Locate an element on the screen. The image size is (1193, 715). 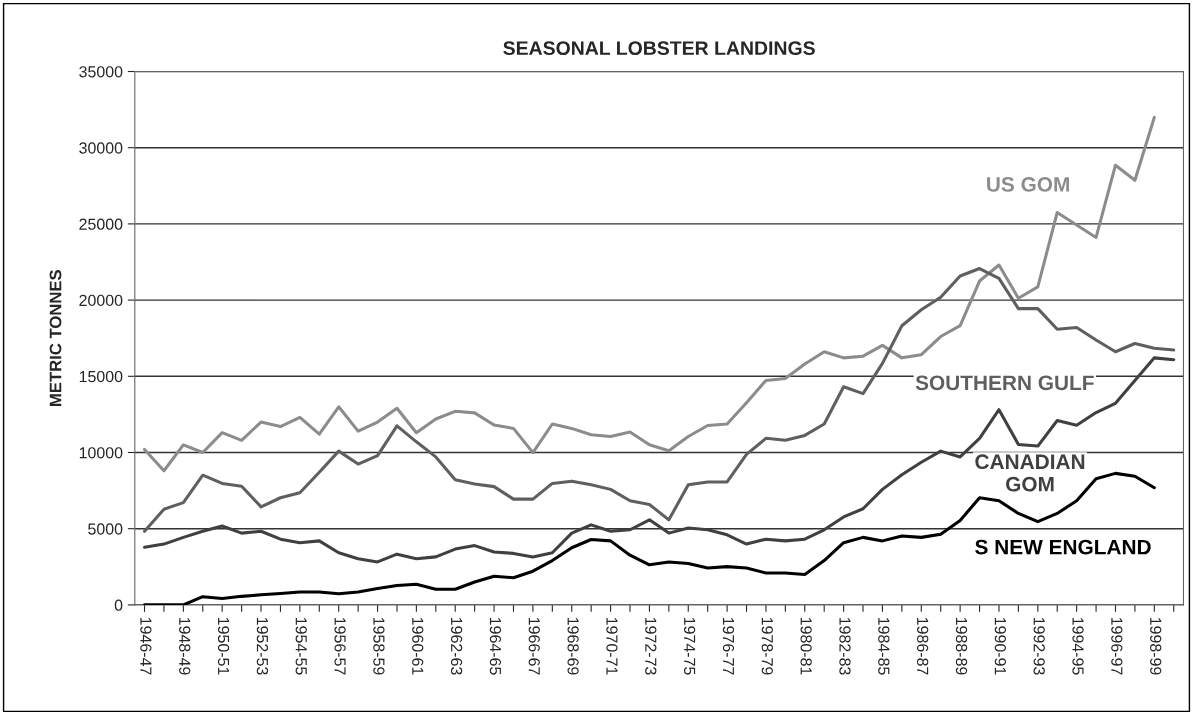
x-tick-label: 1980-81 is located at coordinates (806, 646).